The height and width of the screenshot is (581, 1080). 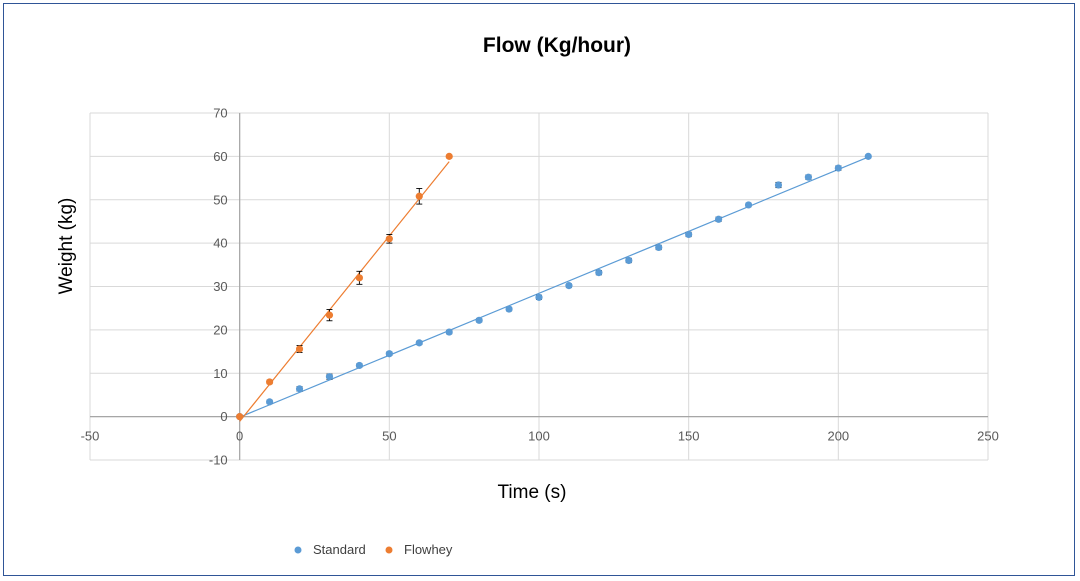 What do you see at coordinates (838, 436) in the screenshot?
I see `x-tick-label: 200` at bounding box center [838, 436].